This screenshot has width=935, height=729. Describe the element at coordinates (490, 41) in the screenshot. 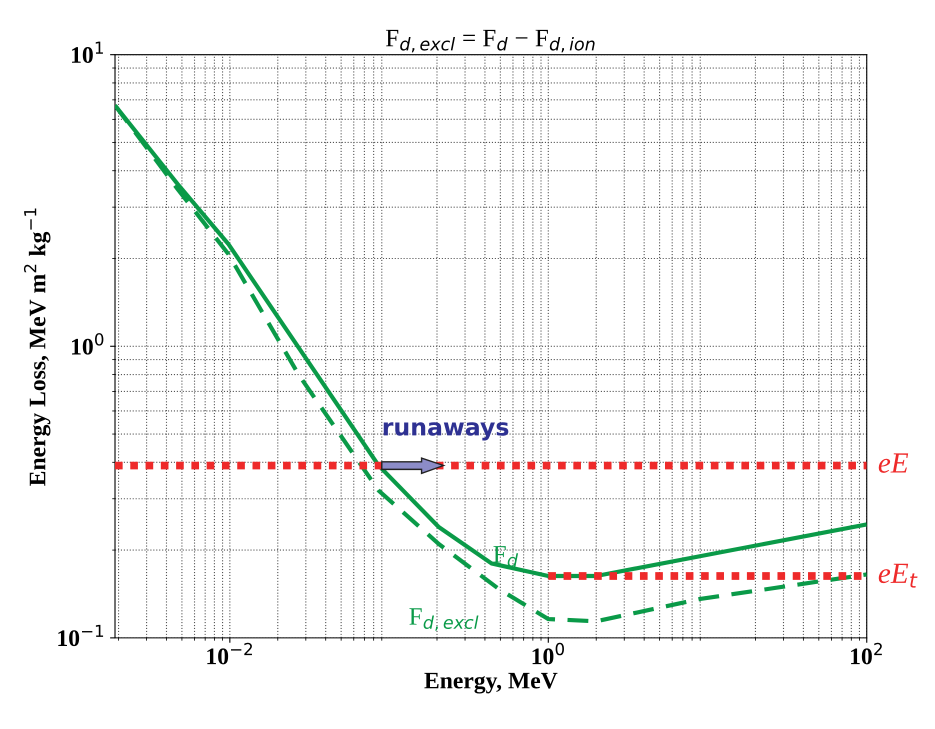

I see `chart-title: F$_{d,excl}$ = F$_{d}$ − F$_{d,ion}$` at that location.